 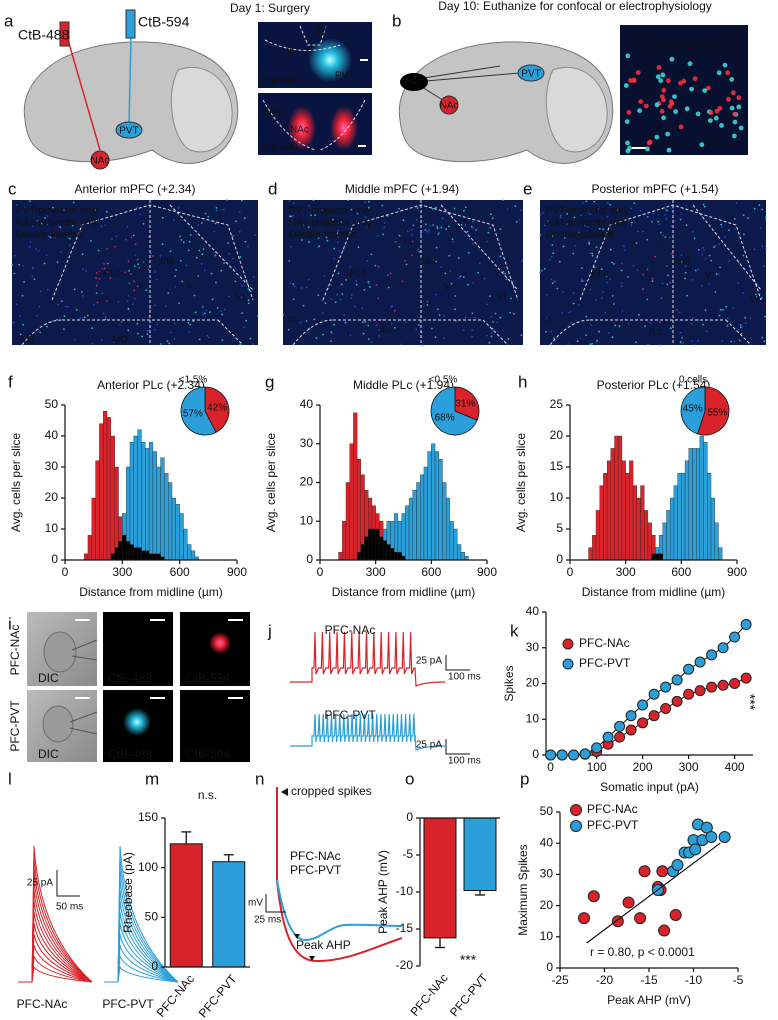 What do you see at coordinates (402, 189) in the screenshot?
I see `panel-title: Middle mPFC (+1.94)` at bounding box center [402, 189].